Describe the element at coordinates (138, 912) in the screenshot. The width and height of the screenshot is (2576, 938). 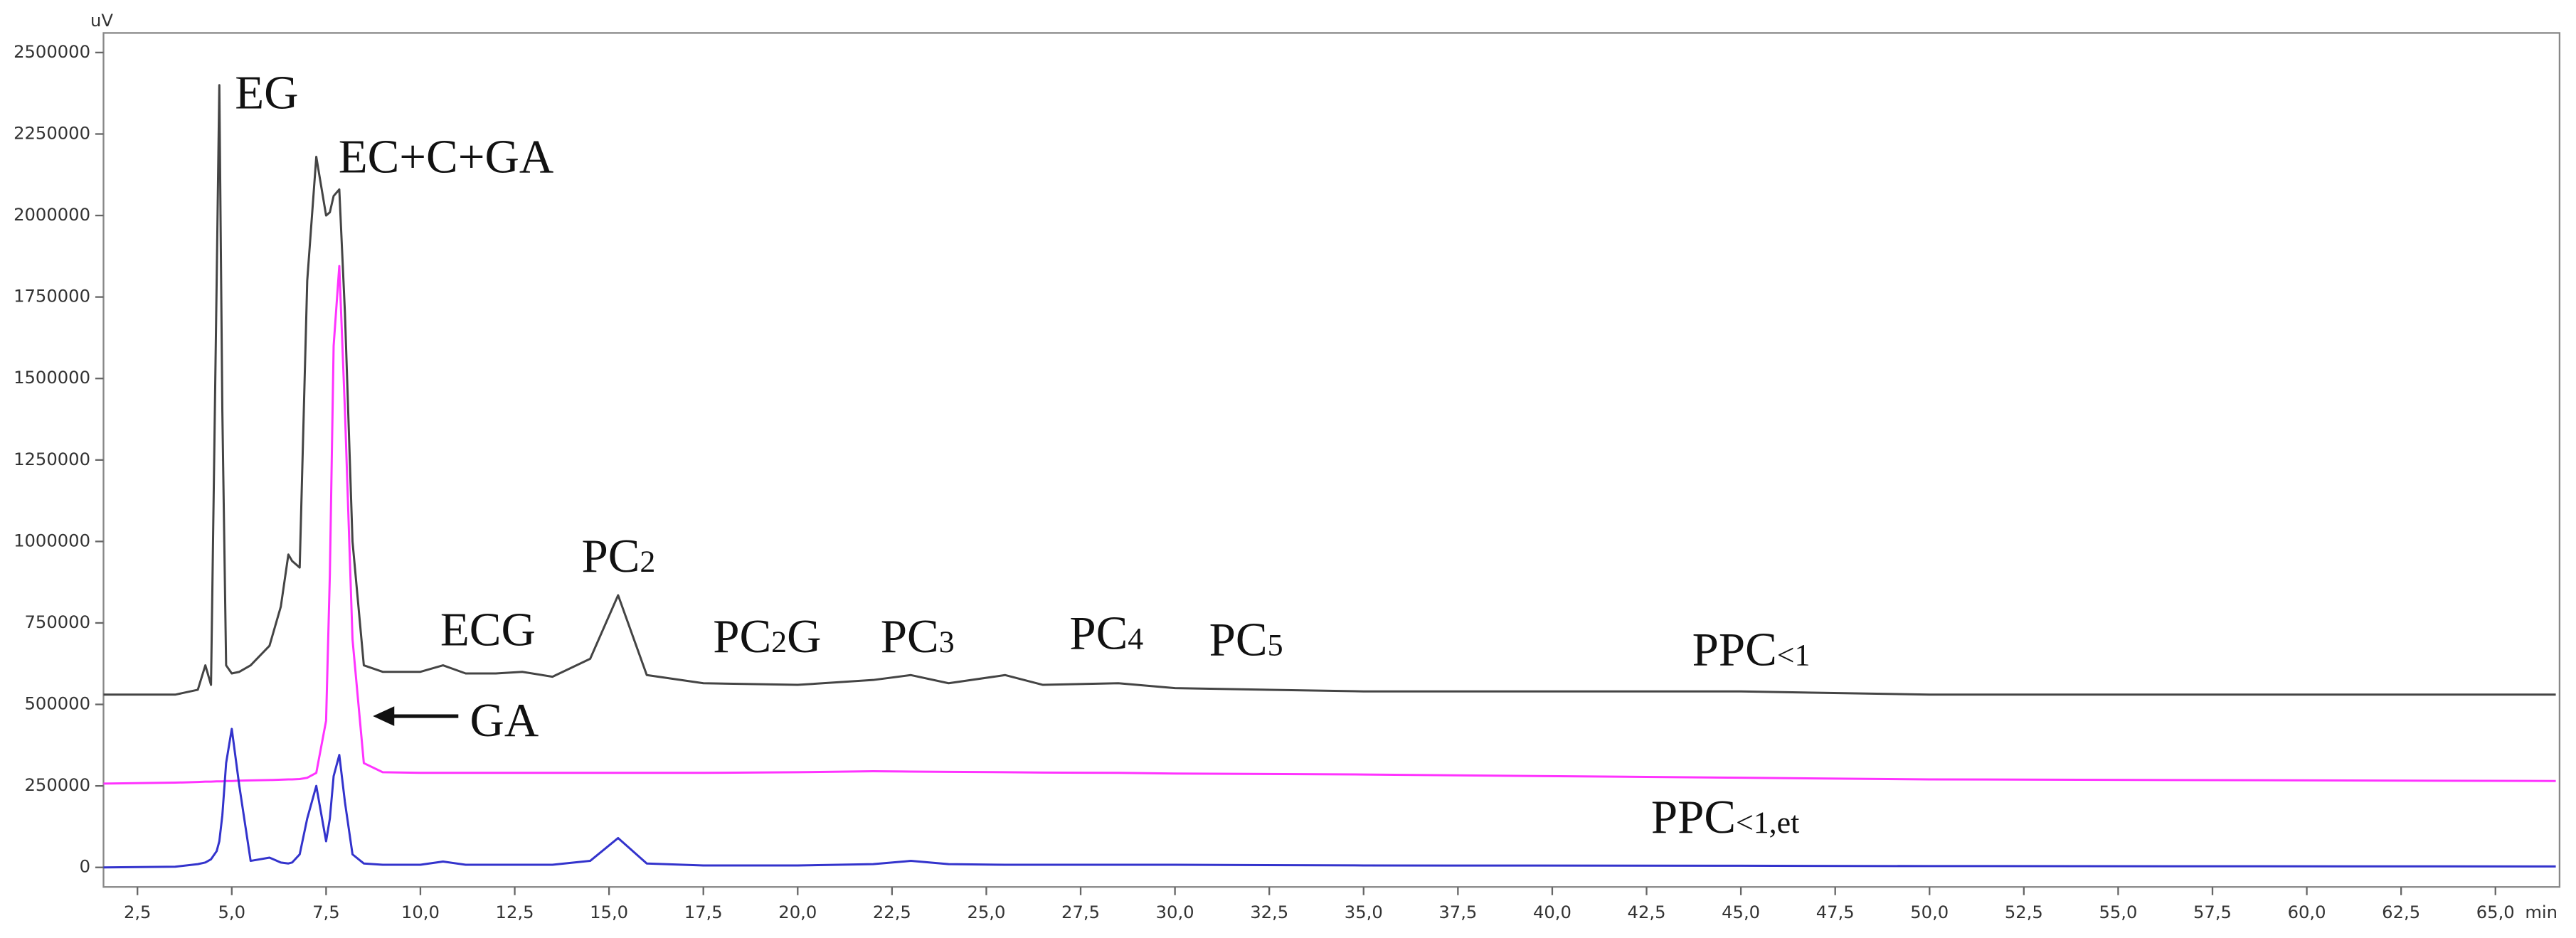
I see `x-tick-label: 2,5` at that location.